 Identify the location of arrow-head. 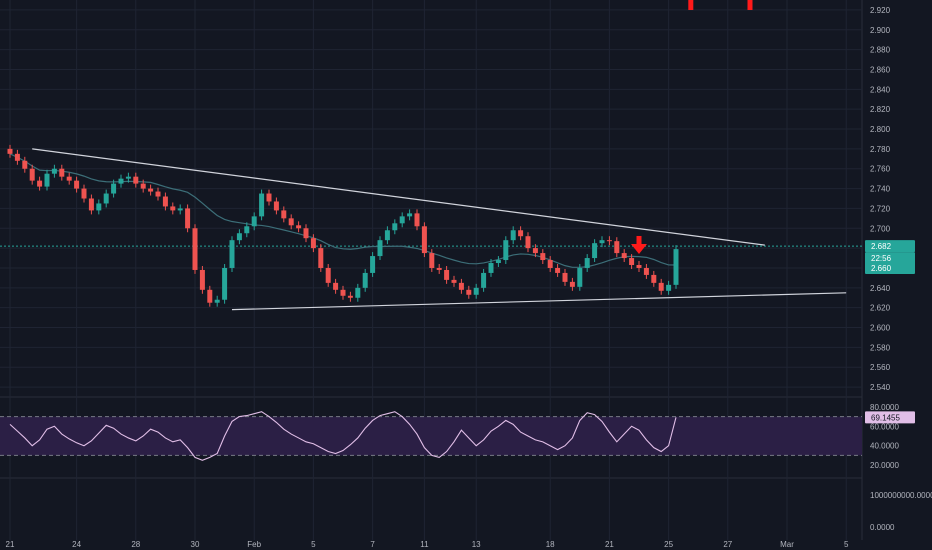
(639, 248).